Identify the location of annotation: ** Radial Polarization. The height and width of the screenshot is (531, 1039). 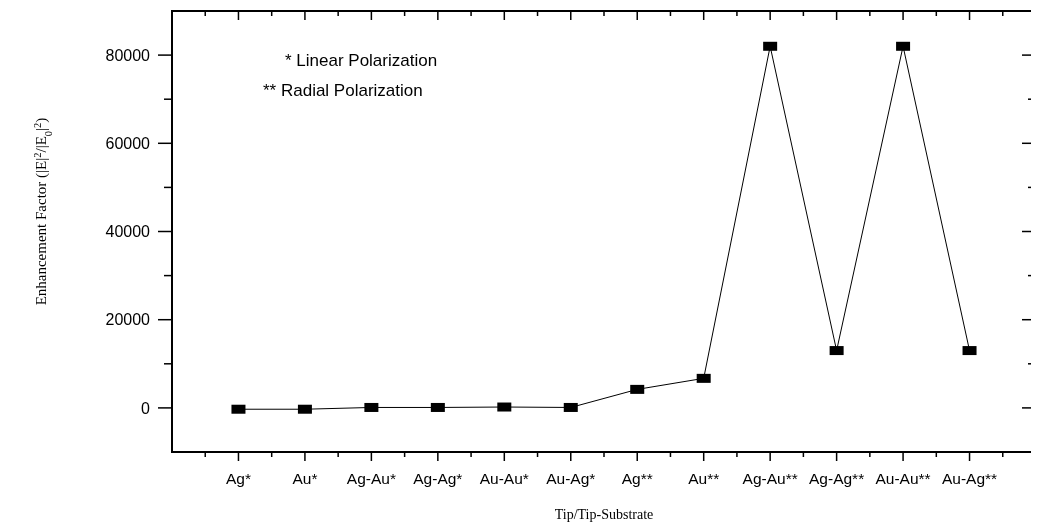
(342, 90).